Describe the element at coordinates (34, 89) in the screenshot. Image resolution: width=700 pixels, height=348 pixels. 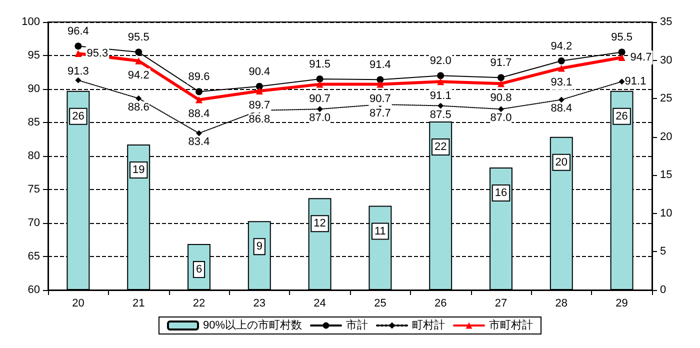
I see `y-tick-label: 90` at that location.